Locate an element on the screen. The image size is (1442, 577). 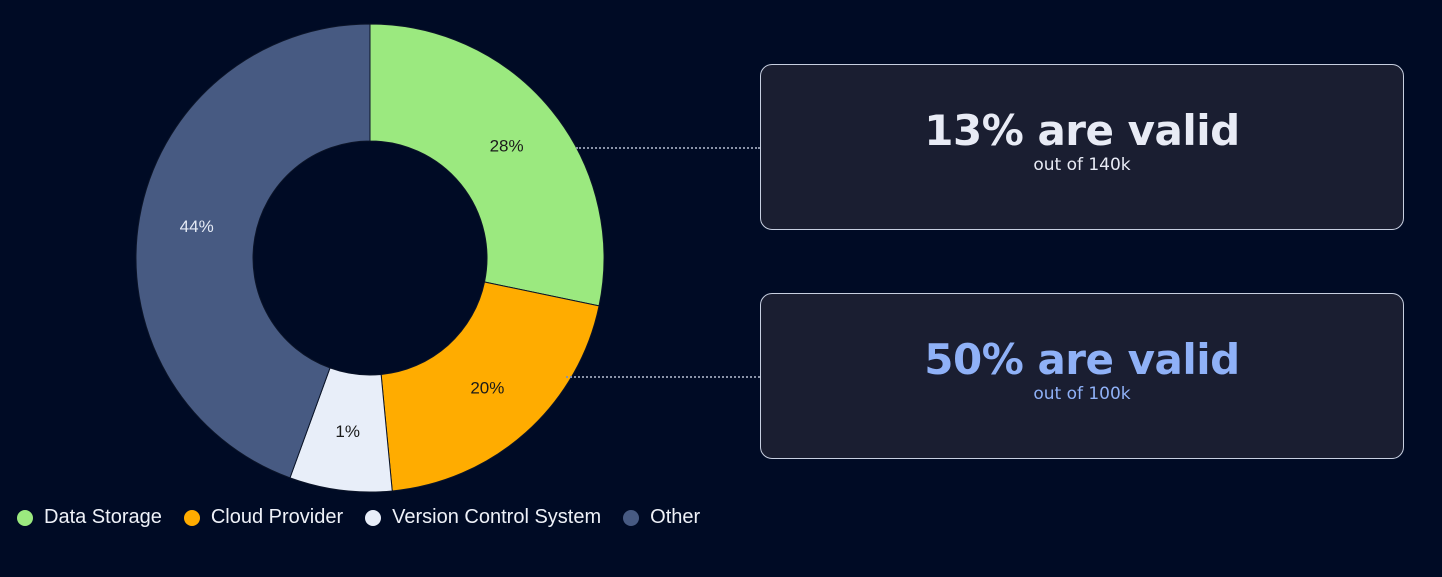
slice-cloud-provider is located at coordinates (490, 386).